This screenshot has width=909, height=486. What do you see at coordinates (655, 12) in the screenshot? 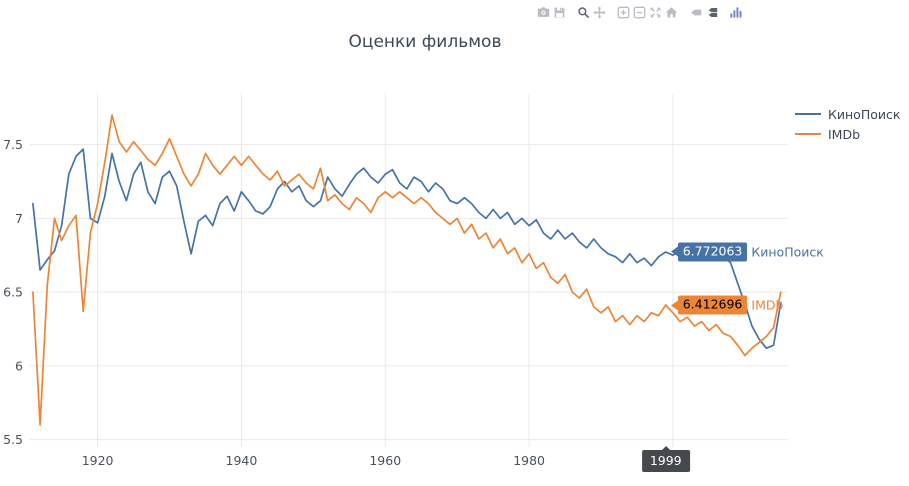
I see `autoscale-icon` at bounding box center [655, 12].